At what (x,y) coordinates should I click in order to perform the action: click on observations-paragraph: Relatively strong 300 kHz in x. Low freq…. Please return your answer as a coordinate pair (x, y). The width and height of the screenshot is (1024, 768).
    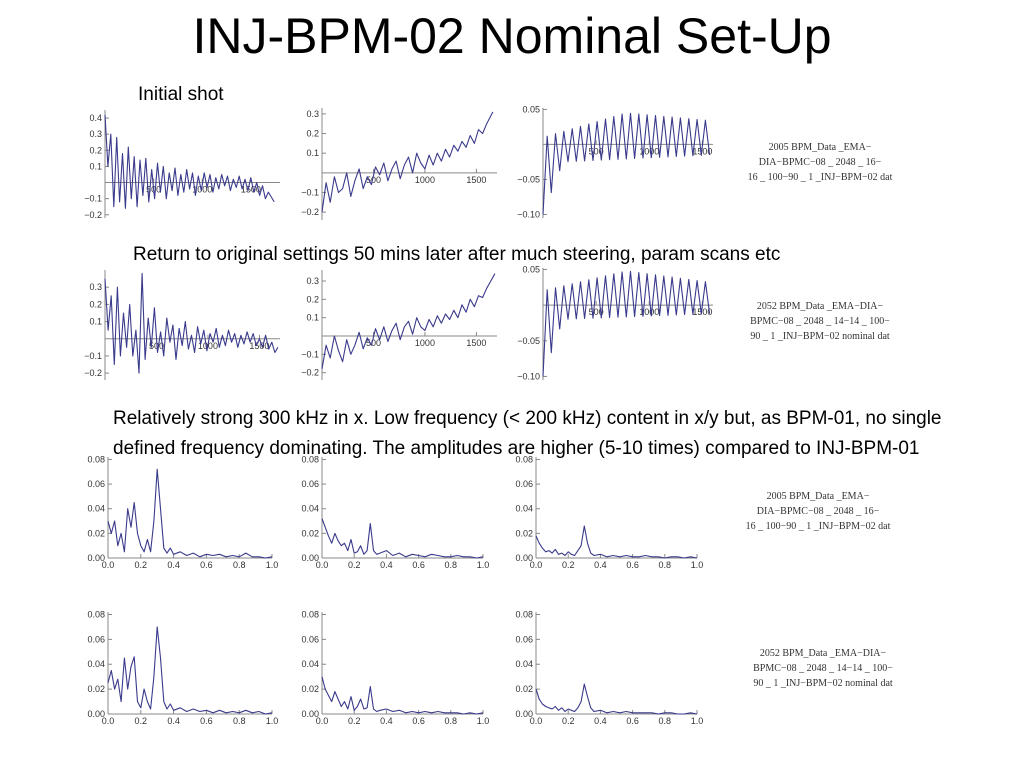
    Looking at the image, I should click on (527, 433).